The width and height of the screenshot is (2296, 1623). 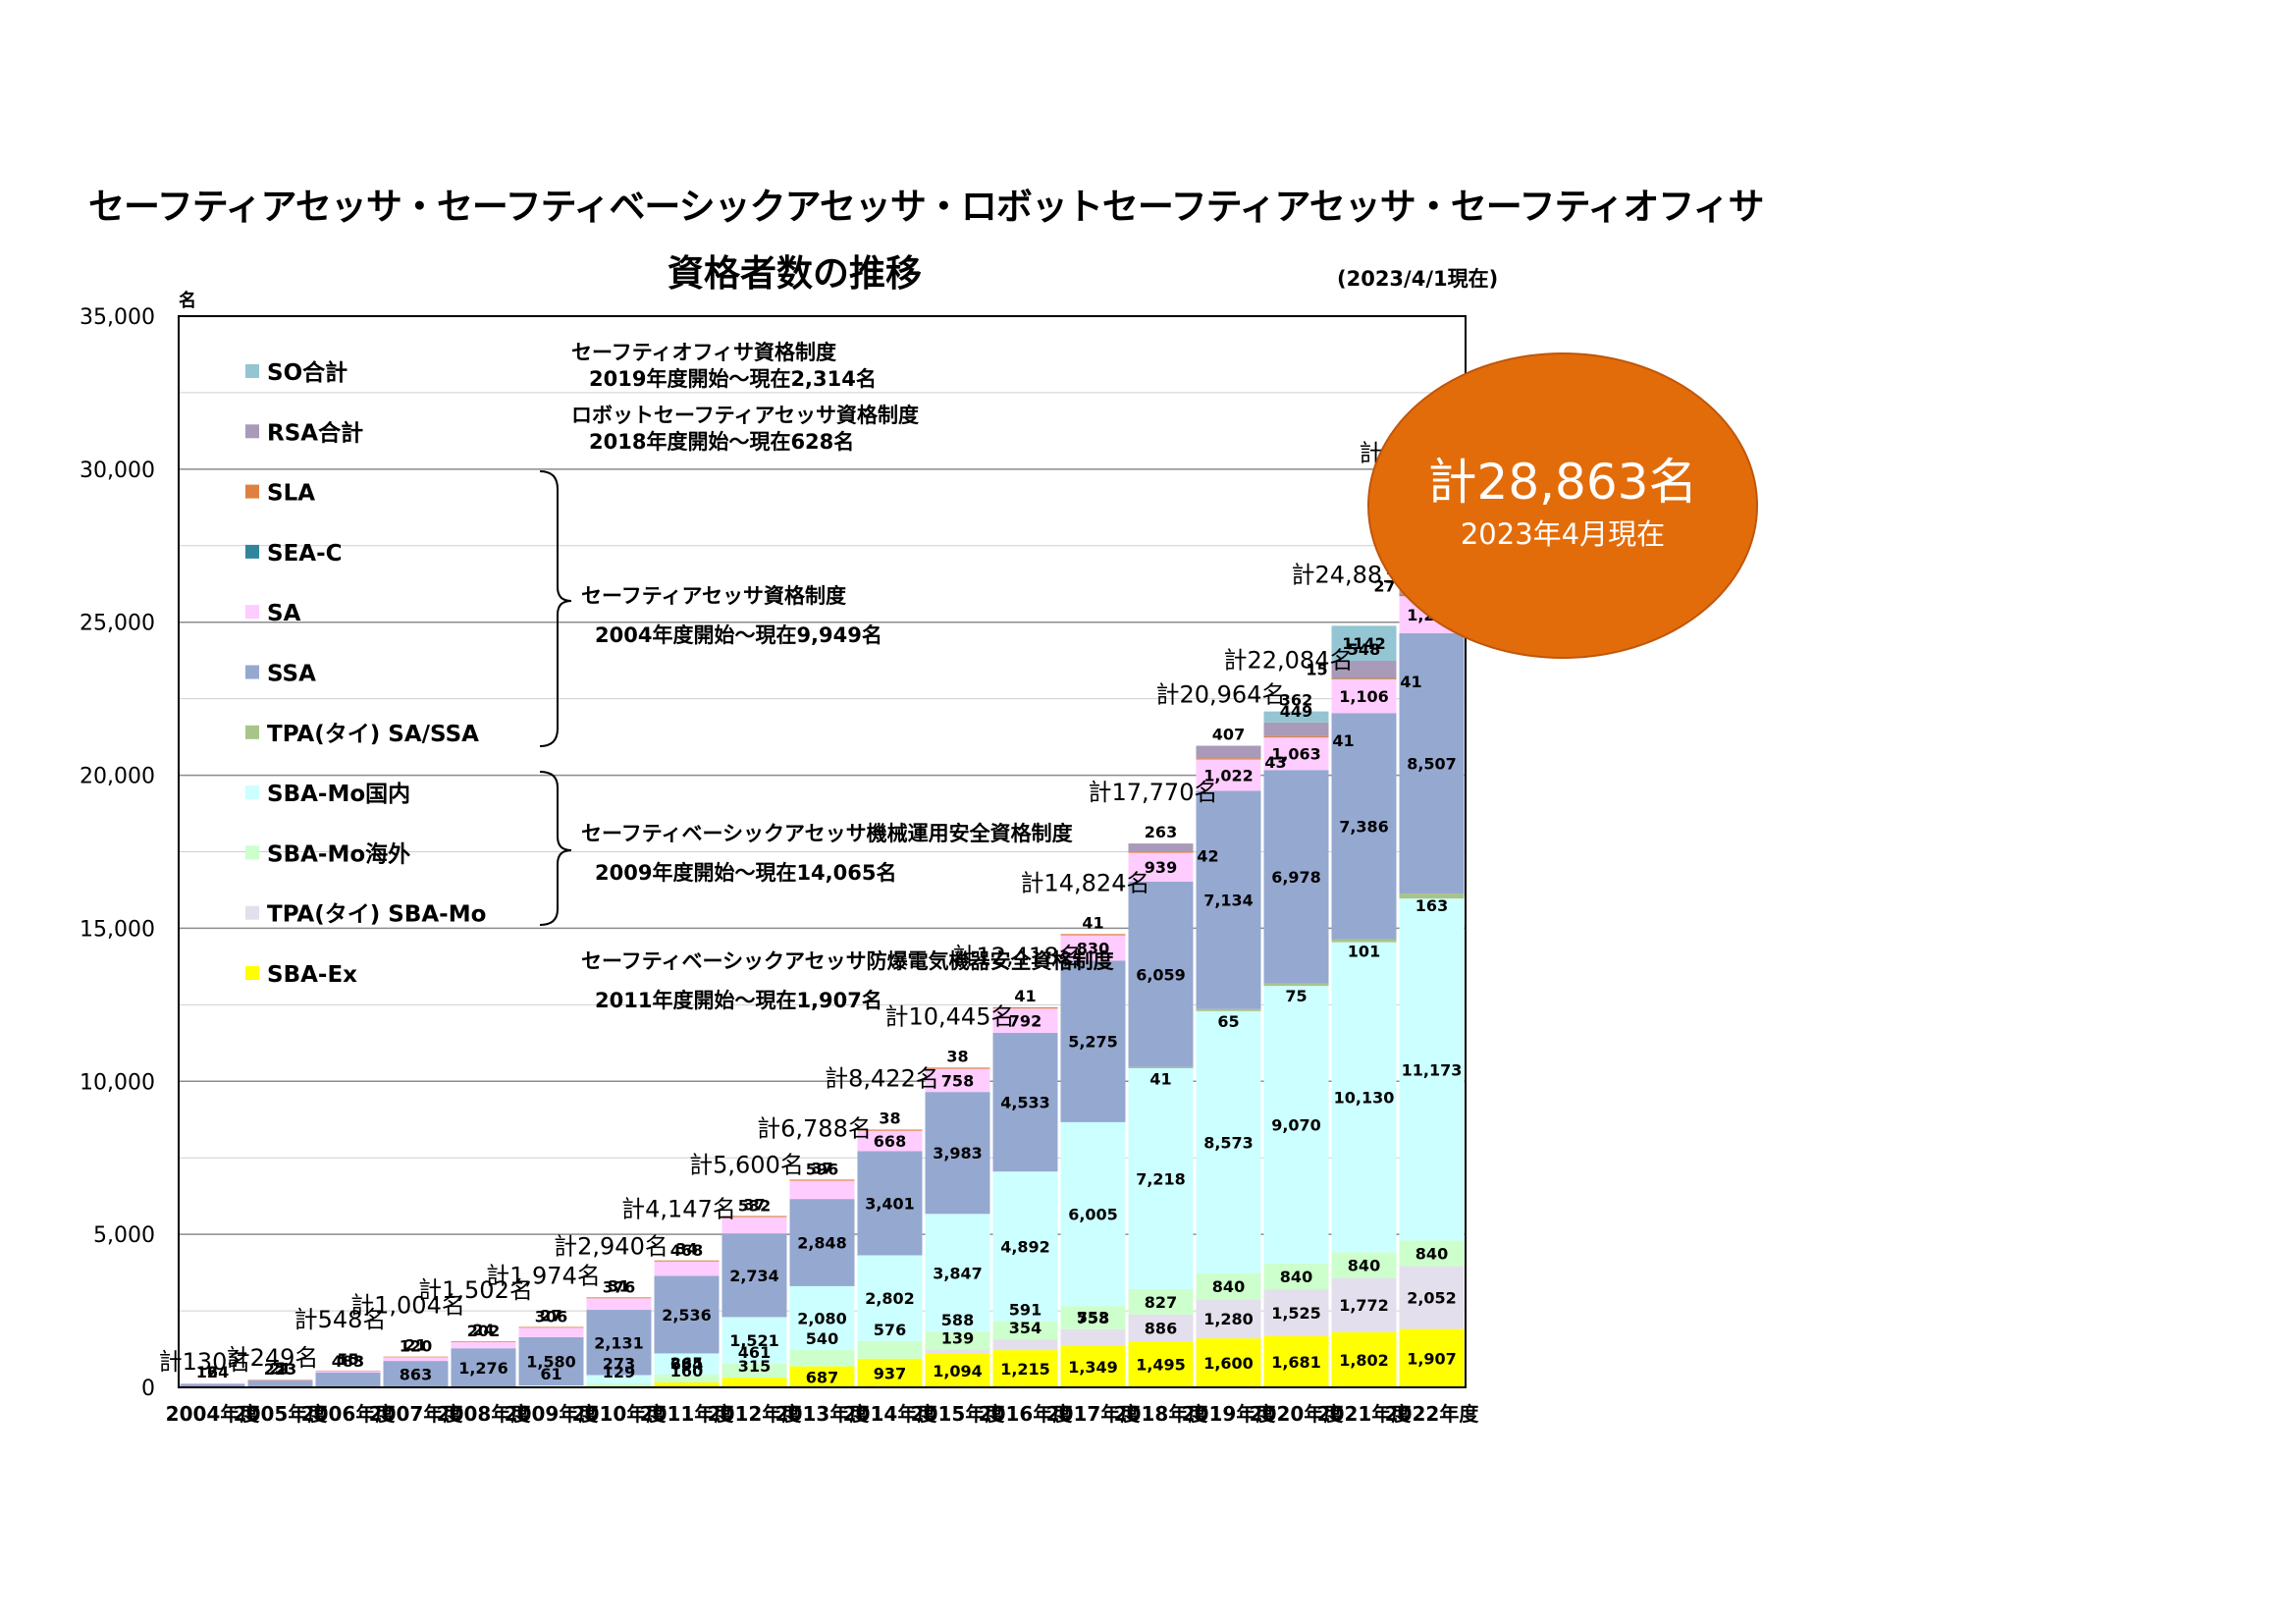 What do you see at coordinates (957, 1056) in the screenshot?
I see `segment-label: 38` at bounding box center [957, 1056].